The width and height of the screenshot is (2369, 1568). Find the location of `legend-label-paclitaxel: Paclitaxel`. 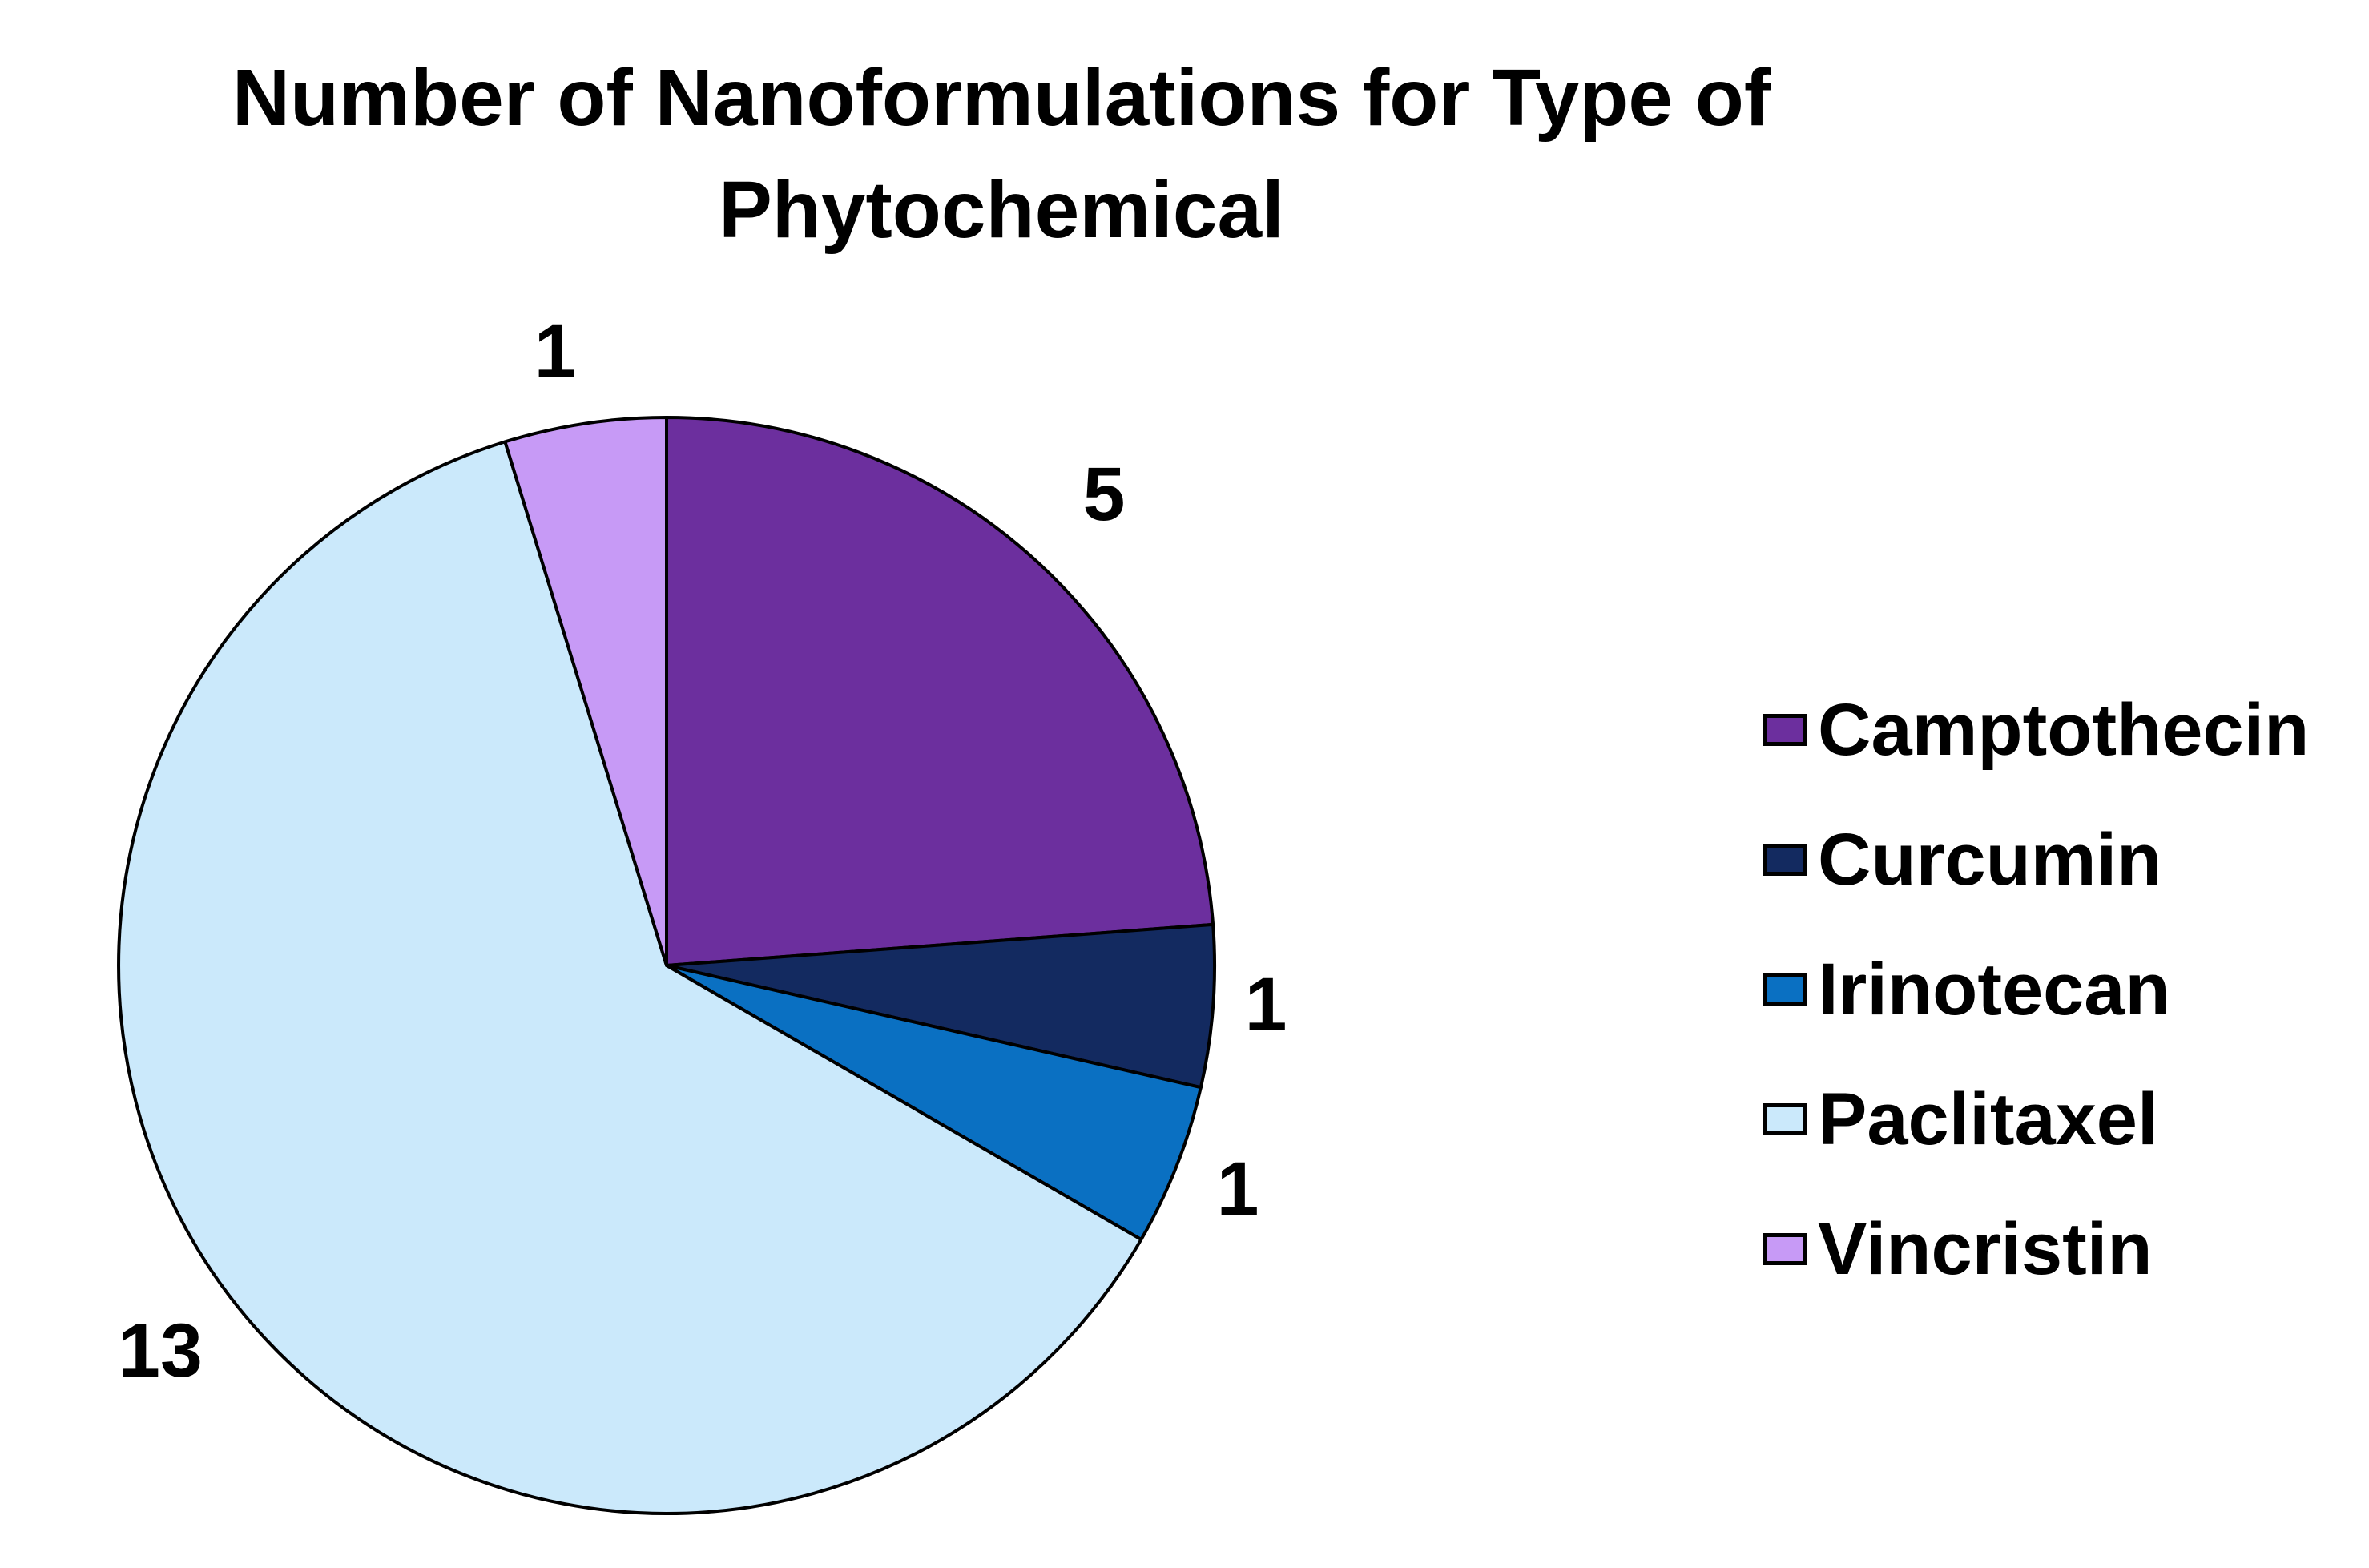

legend-label-paclitaxel: Paclitaxel is located at coordinates (1988, 1119).